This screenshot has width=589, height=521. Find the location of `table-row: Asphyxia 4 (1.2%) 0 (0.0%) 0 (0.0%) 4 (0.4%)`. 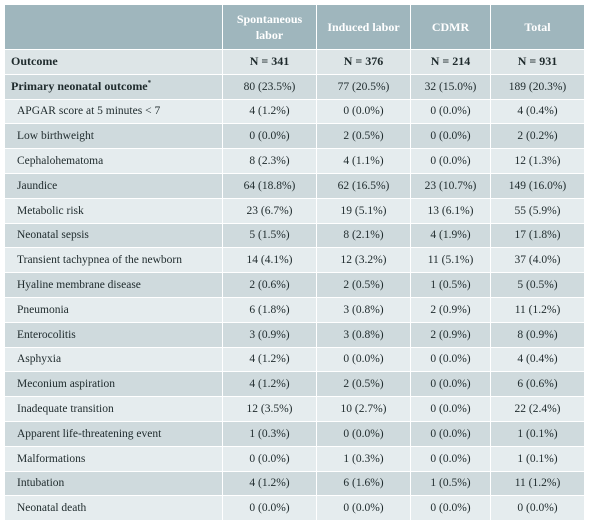

table-row: Asphyxia 4 (1.2%) 0 (0.0%) 0 (0.0%) 4 (0.4%) is located at coordinates (294, 359).